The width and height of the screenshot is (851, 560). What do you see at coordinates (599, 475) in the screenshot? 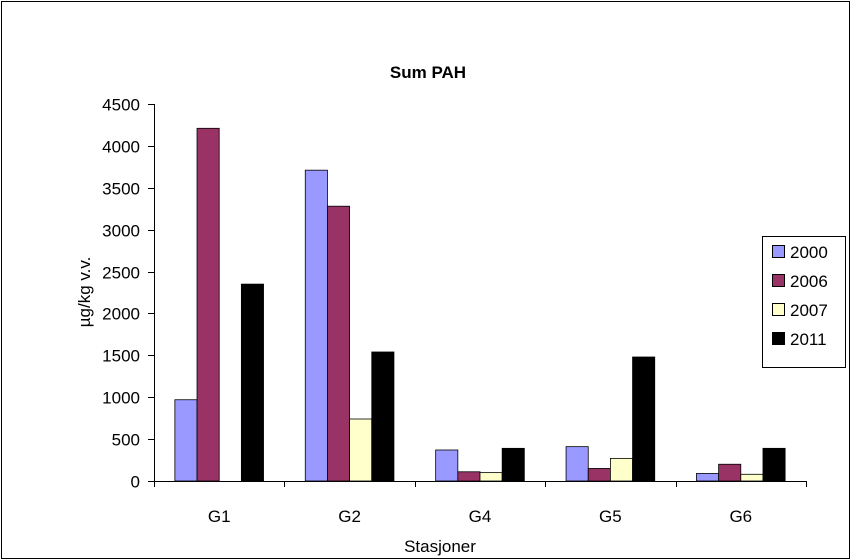
I see `bar-2006-G5` at bounding box center [599, 475].